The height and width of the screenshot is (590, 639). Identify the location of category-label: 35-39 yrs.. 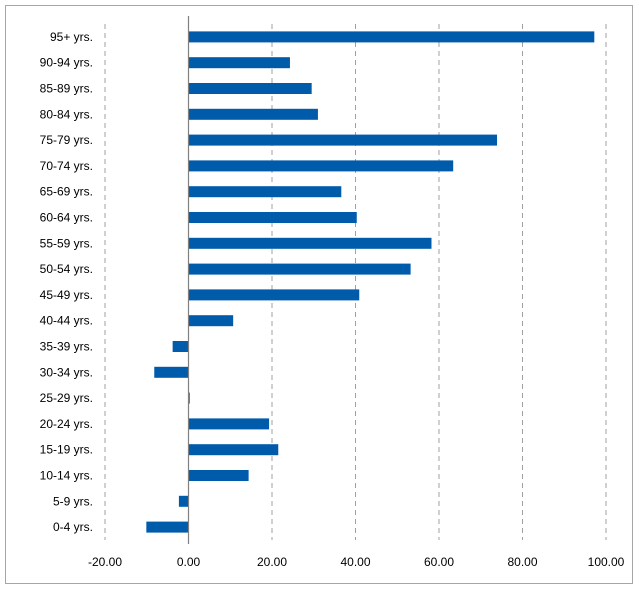
(66, 347).